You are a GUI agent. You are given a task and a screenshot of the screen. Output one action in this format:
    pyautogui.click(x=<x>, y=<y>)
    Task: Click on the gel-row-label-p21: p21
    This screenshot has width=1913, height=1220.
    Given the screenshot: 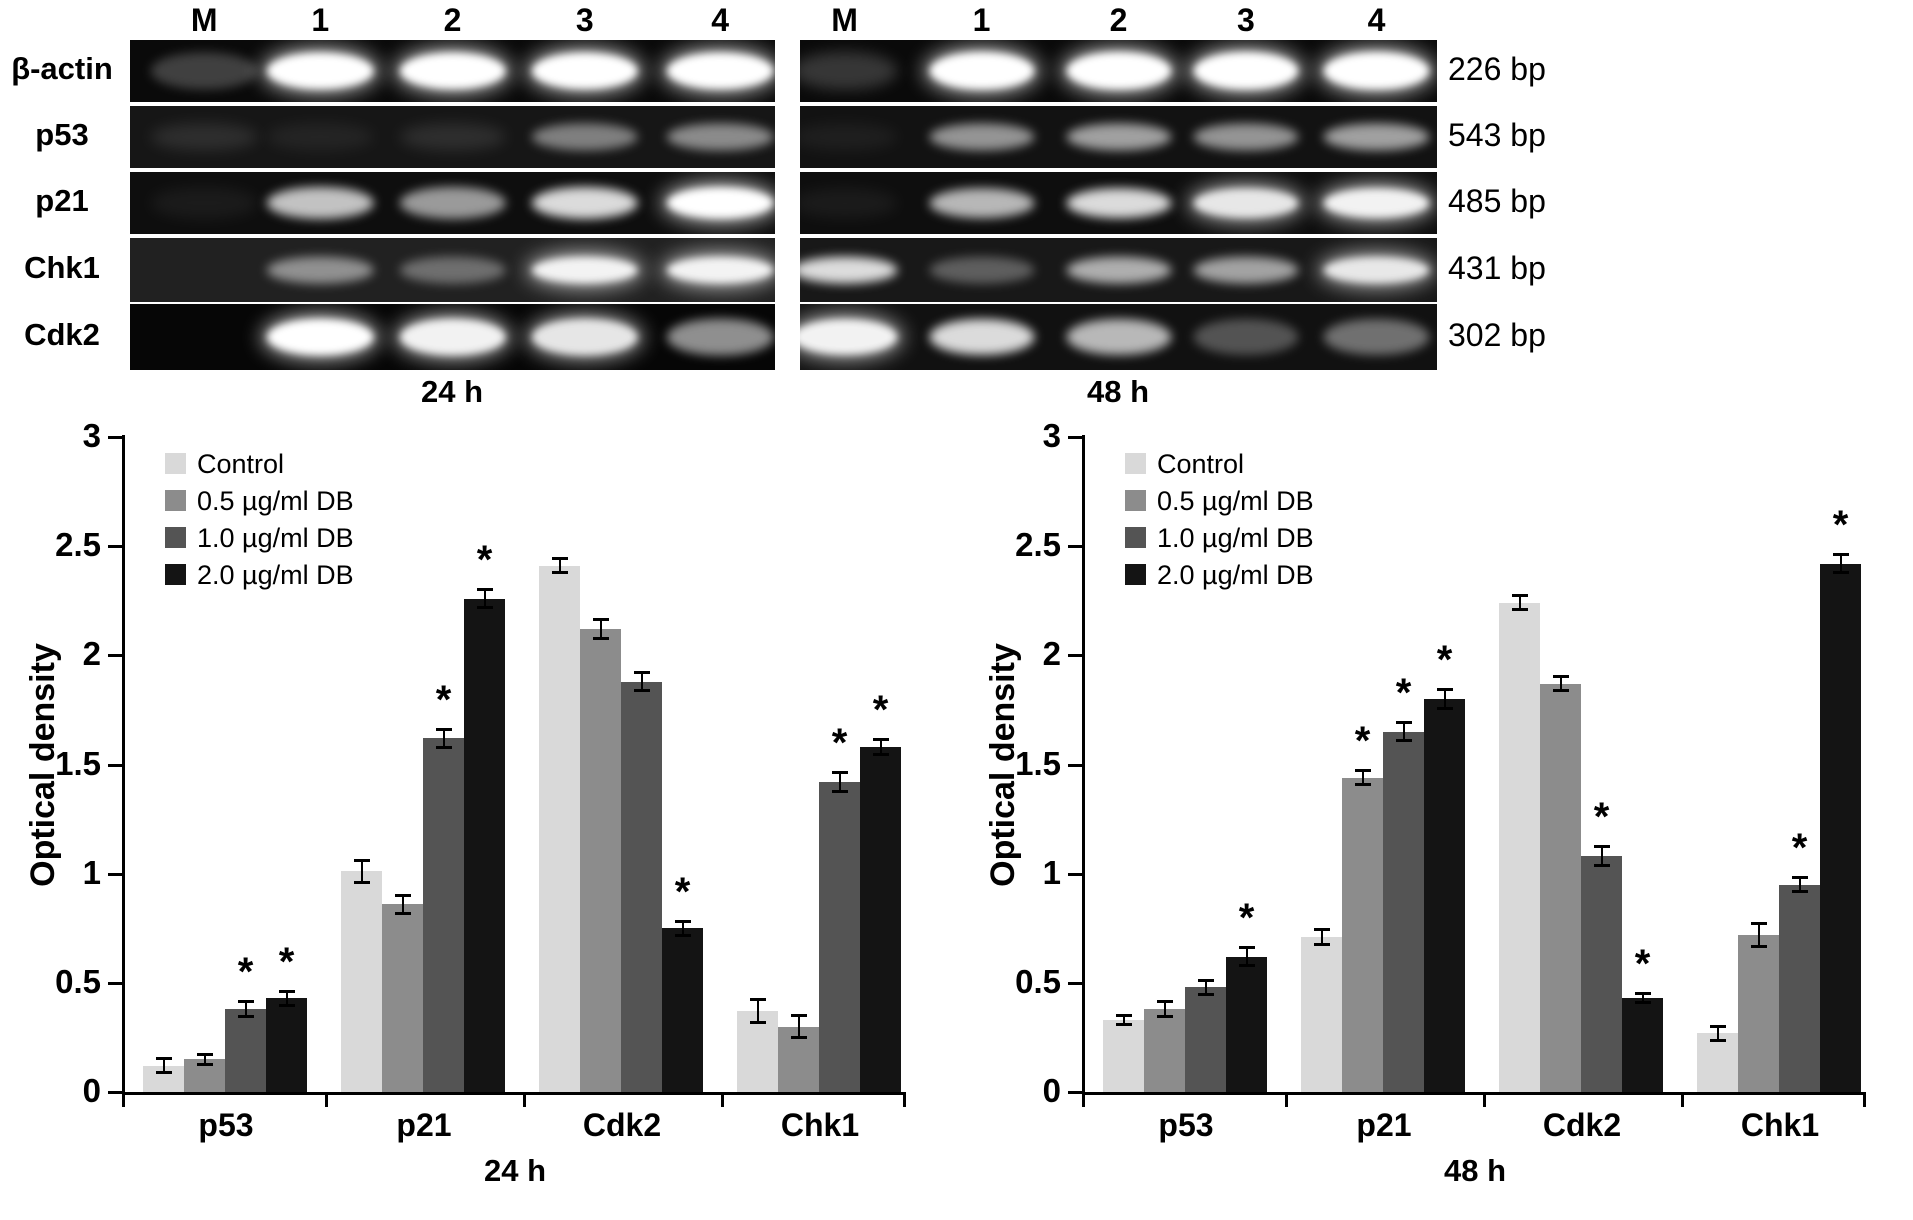 What is the action you would take?
    pyautogui.click(x=62, y=200)
    